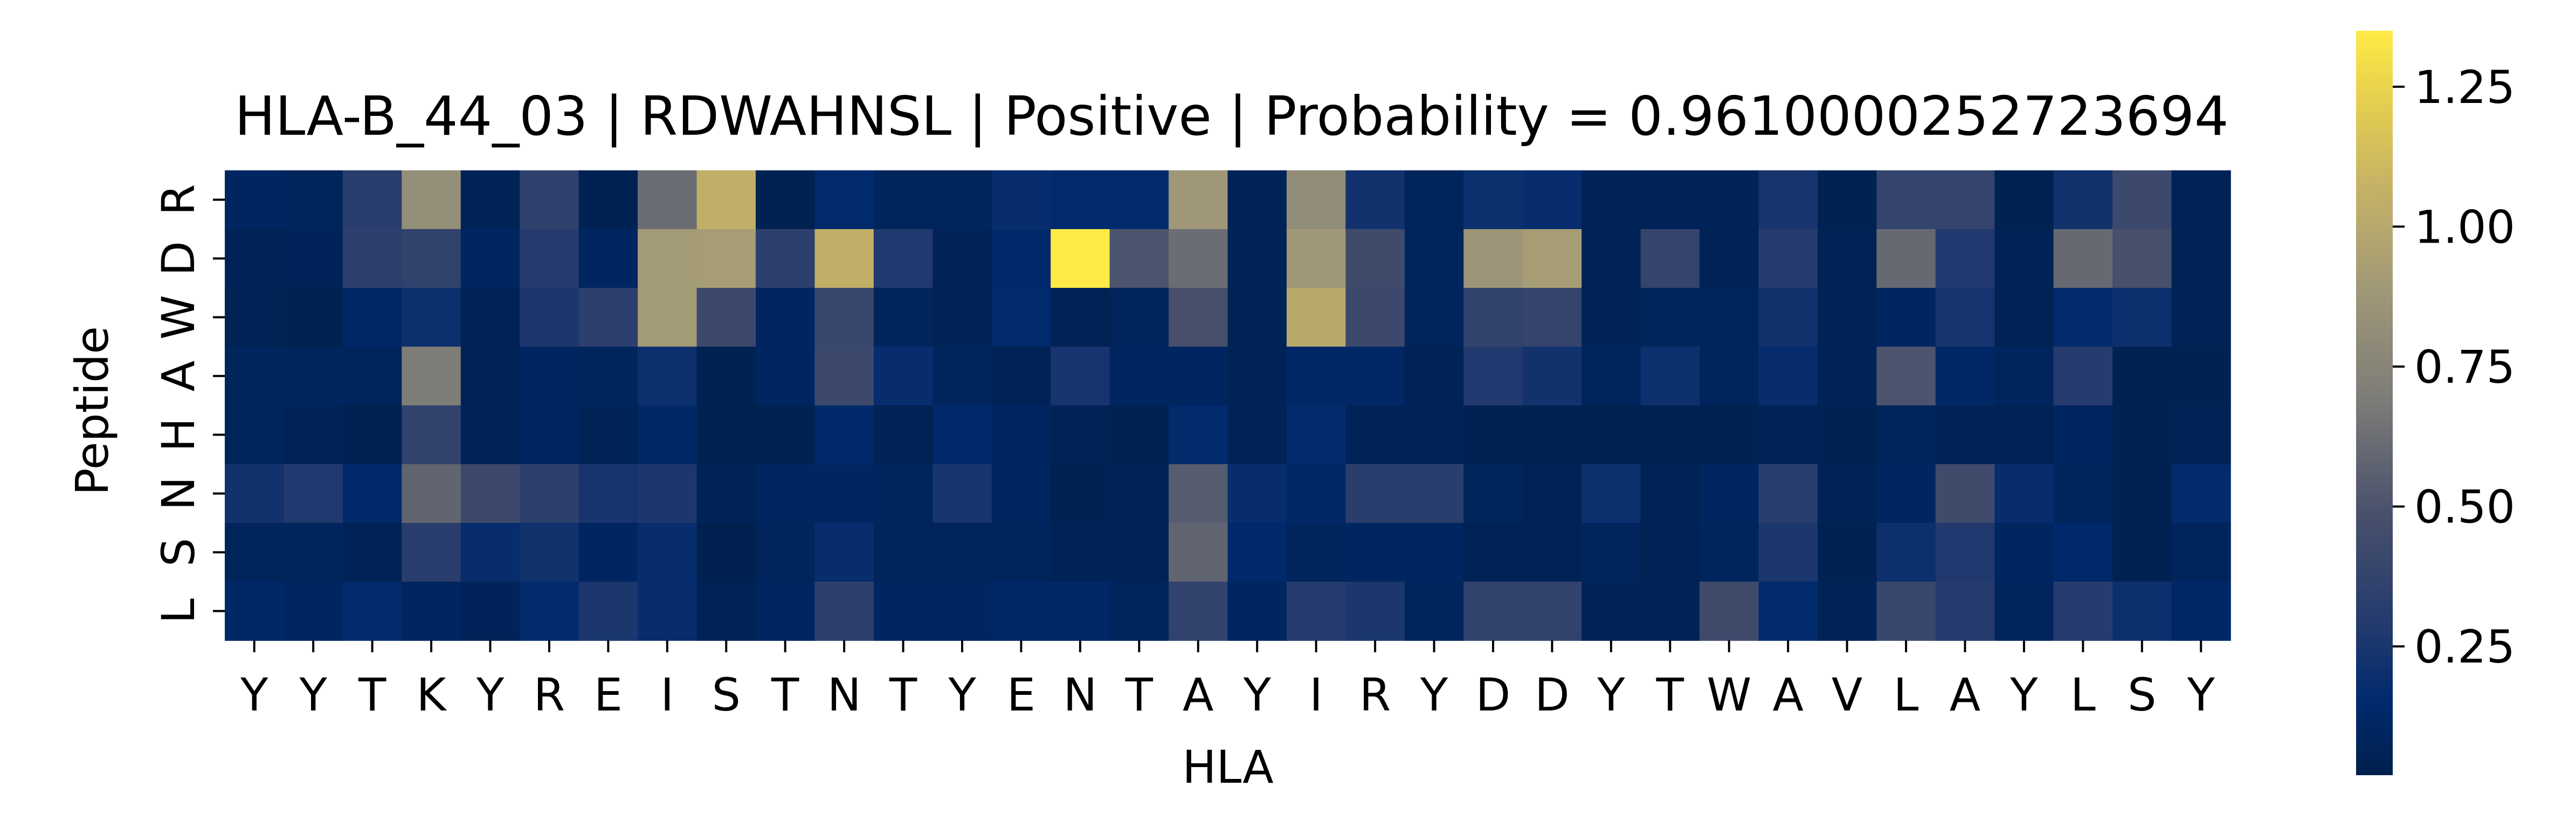 The width and height of the screenshot is (2576, 828). Describe the element at coordinates (2464, 367) in the screenshot. I see `colorbar-tick-label: 0.75` at that location.